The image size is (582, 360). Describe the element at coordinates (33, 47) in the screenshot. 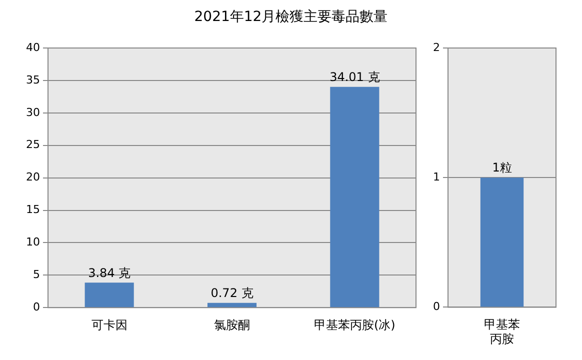

I see `y-tick-label: 40` at that location.